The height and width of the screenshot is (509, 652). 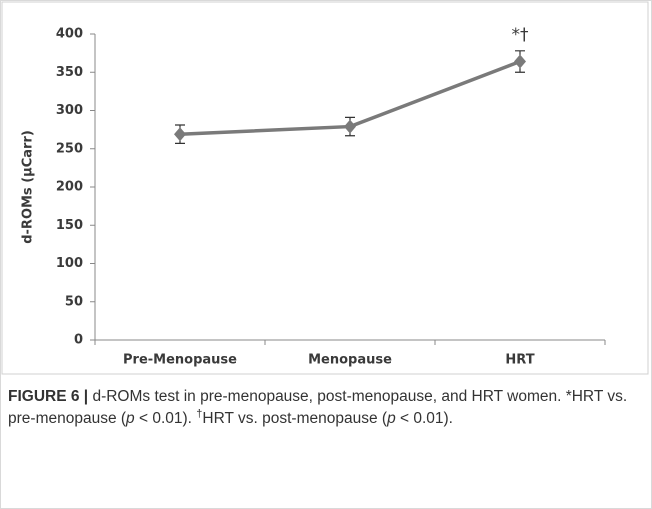 What do you see at coordinates (69, 110) in the screenshot?
I see `y-tick-label: 300` at bounding box center [69, 110].